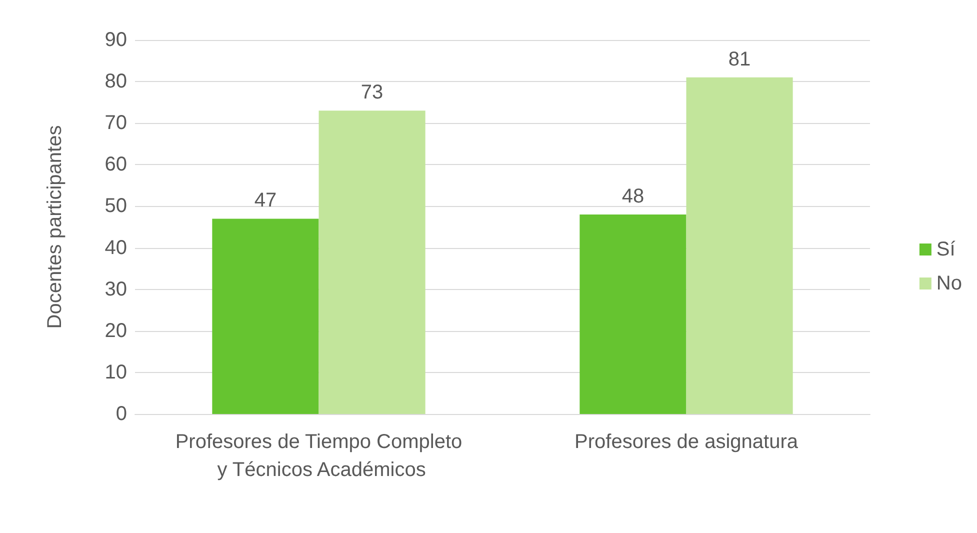 This screenshot has width=977, height=533. Describe the element at coordinates (739, 59) in the screenshot. I see `data-label: 81` at that location.